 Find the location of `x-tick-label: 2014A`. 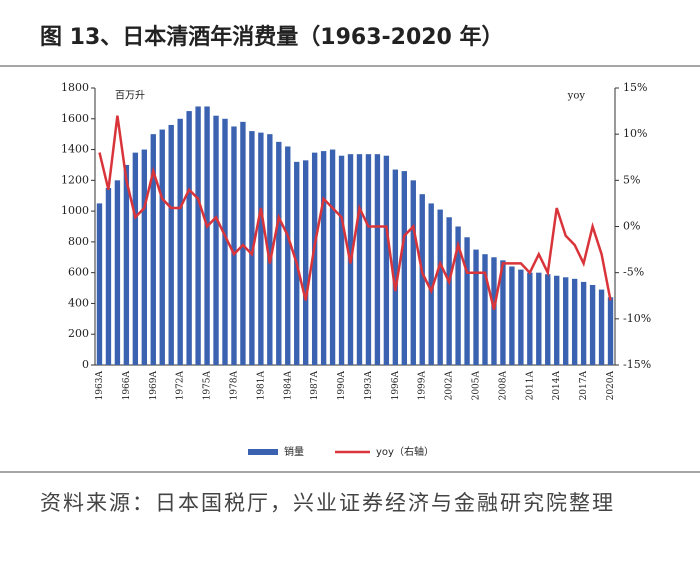

x-tick-label: 2014A is located at coordinates (557, 386).